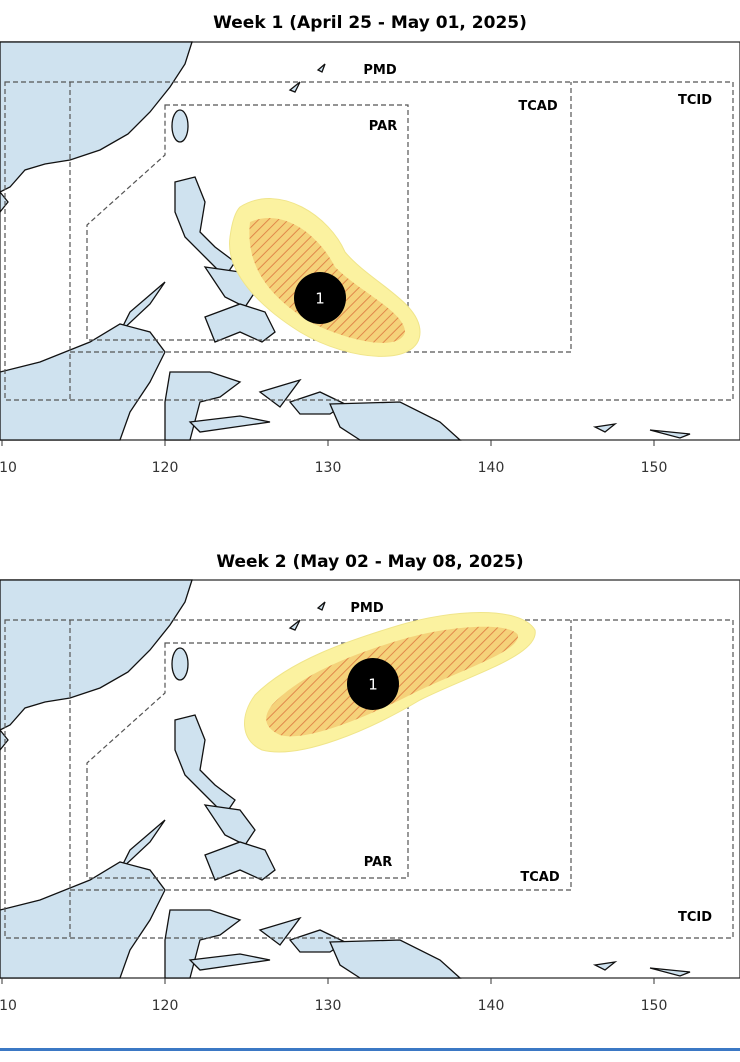  Describe the element at coordinates (370, 1049) in the screenshot. I see `bottom-rule` at that location.